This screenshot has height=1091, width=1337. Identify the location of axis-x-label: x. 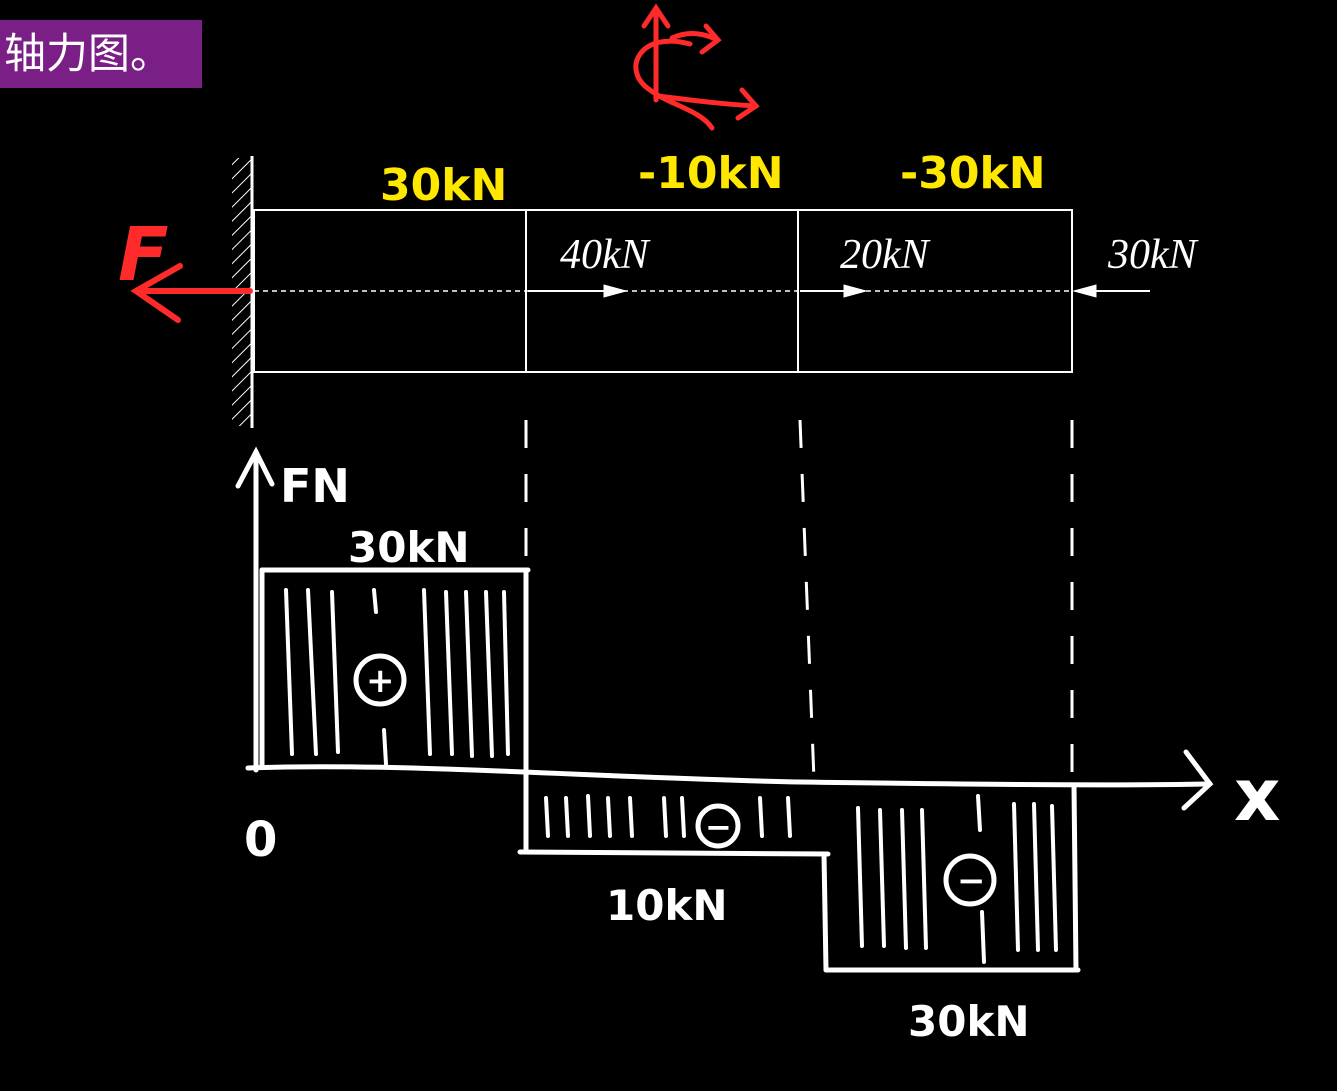
(1257, 795).